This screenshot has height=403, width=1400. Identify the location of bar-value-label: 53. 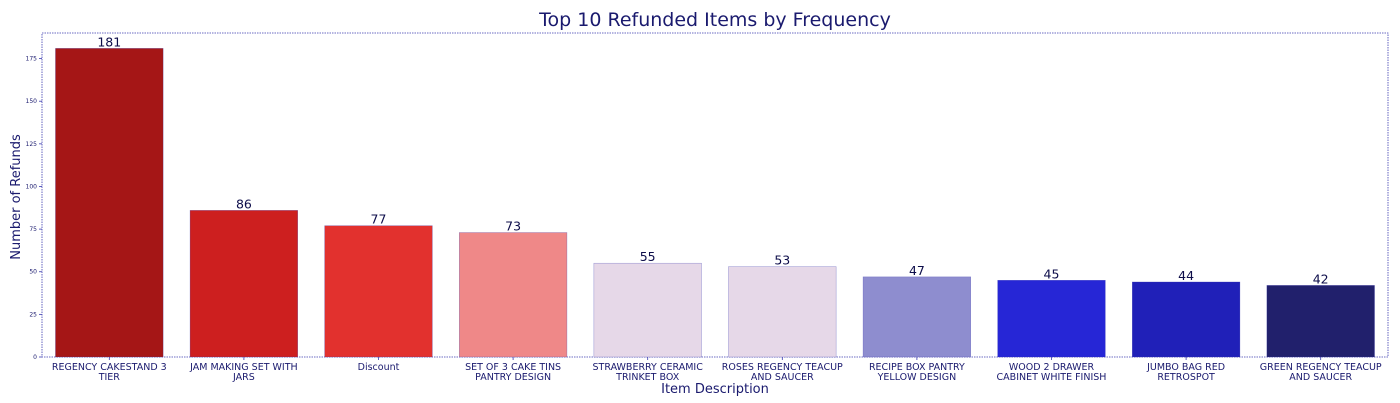
(782, 260).